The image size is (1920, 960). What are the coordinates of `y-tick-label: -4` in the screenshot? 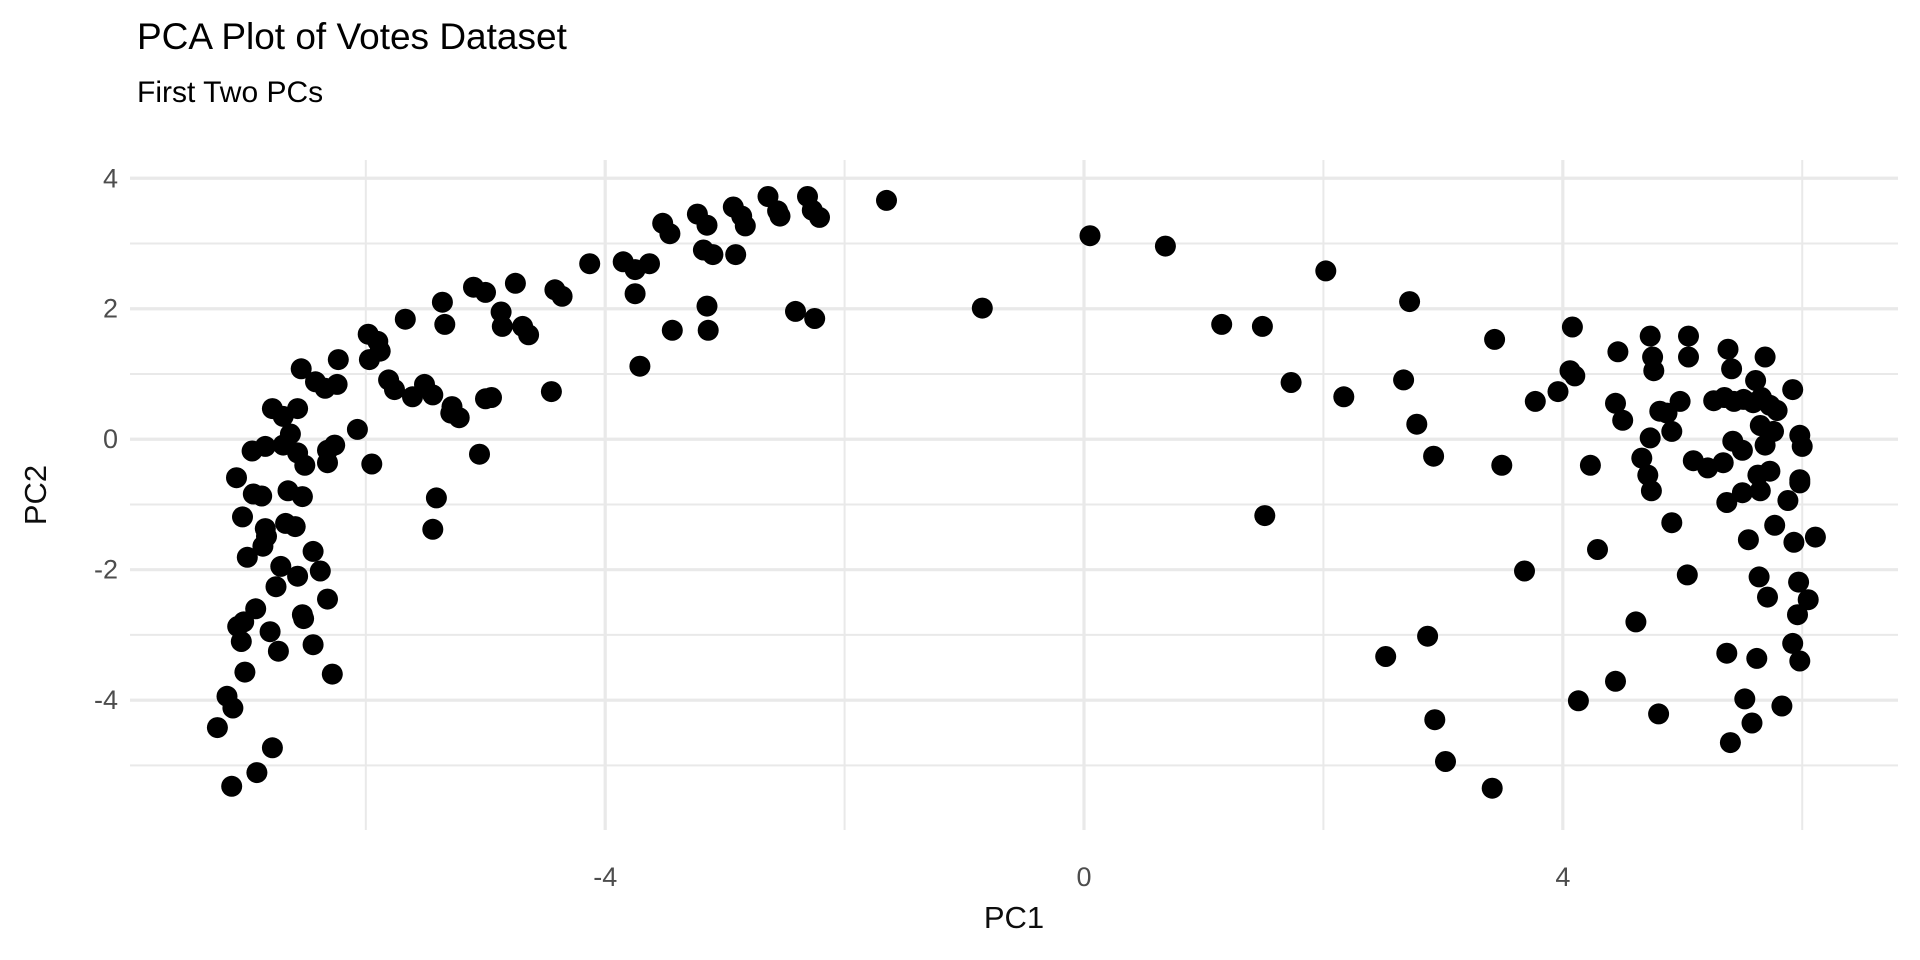 It's located at (106, 700).